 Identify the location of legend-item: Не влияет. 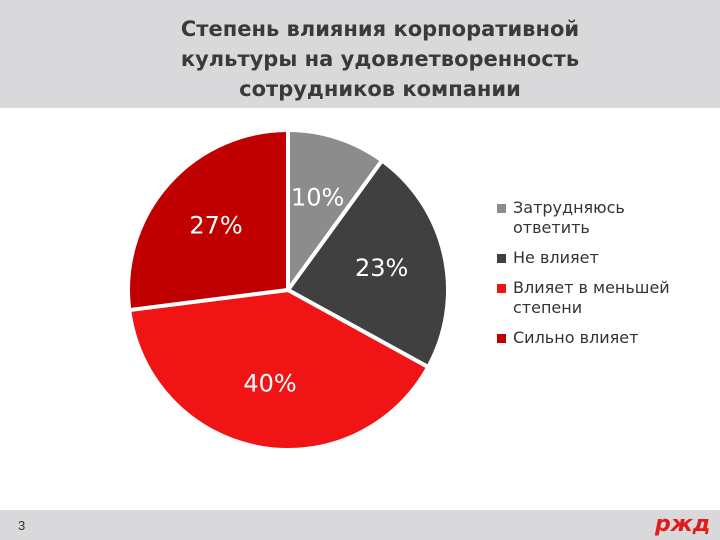
(594, 258).